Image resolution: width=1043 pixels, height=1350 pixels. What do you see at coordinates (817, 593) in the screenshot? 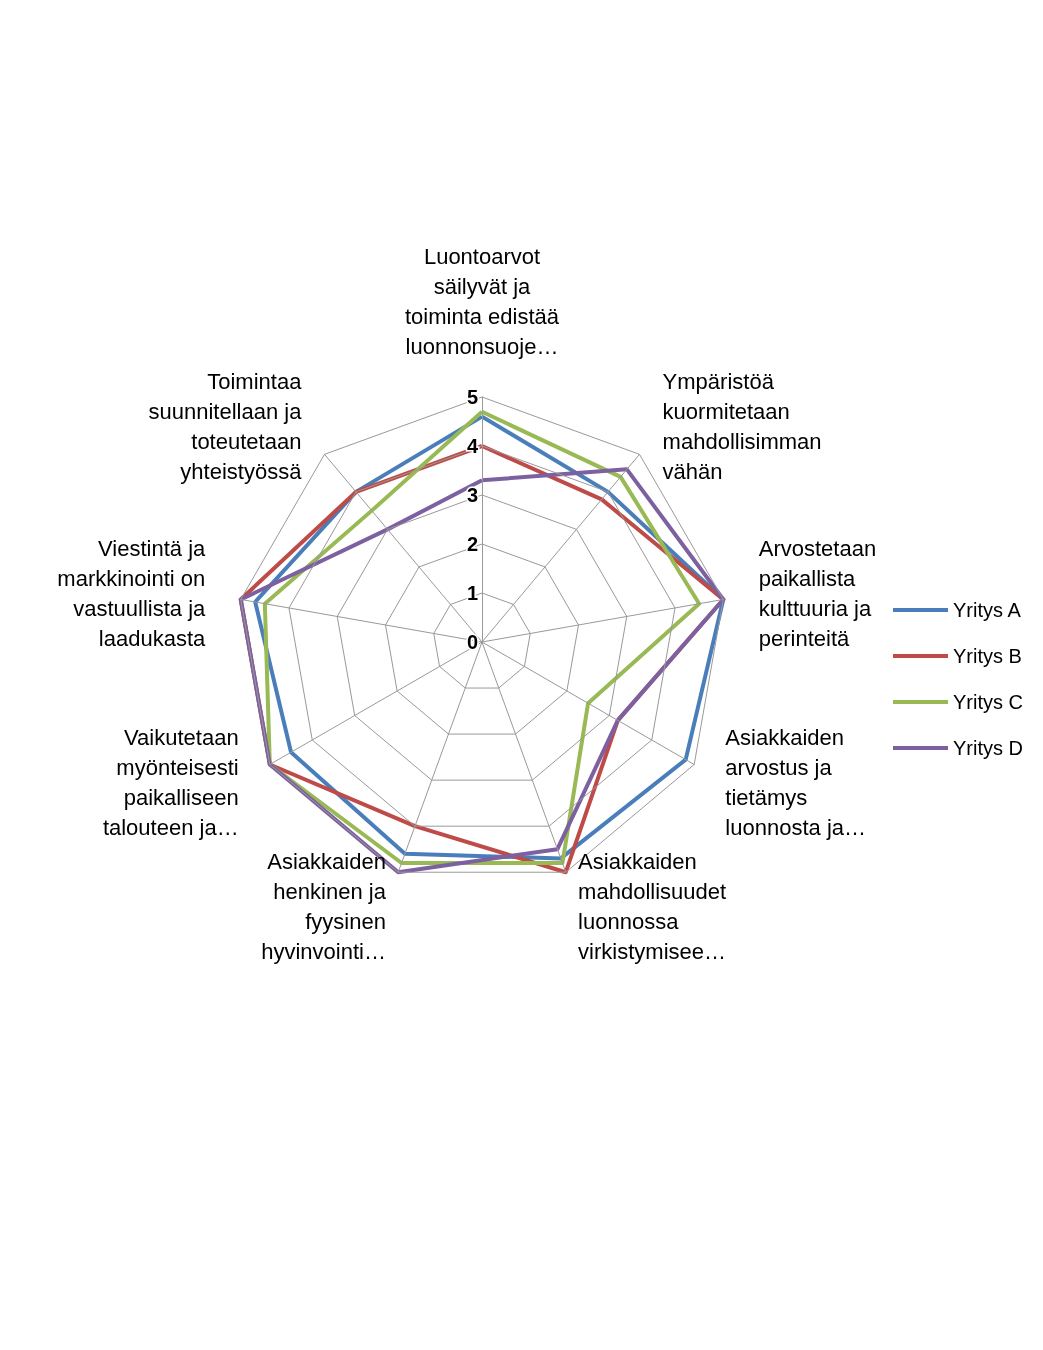
I see `spoke-label: Arvostetaan paikallista kulttuuria ja perinteitä` at bounding box center [817, 593].